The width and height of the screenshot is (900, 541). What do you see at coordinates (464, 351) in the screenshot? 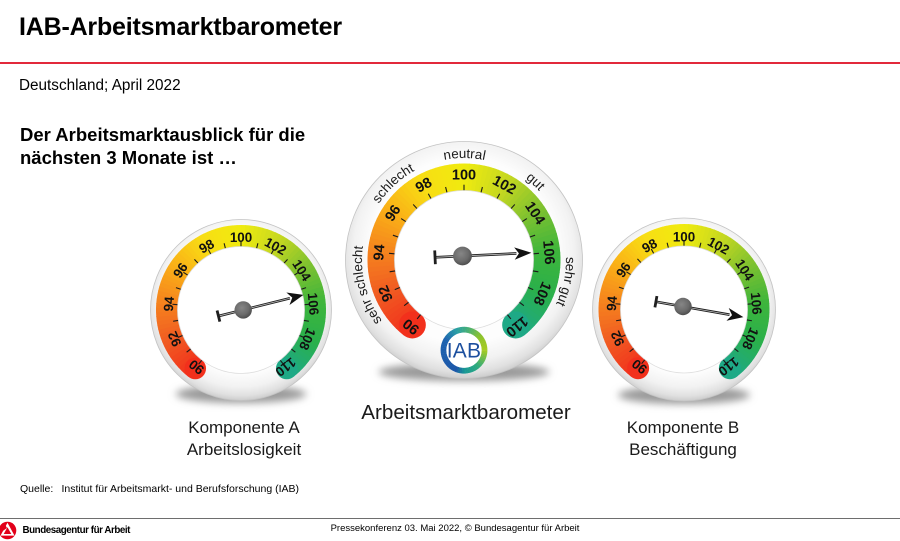
I see `svg-text: IAB` at bounding box center [464, 351].